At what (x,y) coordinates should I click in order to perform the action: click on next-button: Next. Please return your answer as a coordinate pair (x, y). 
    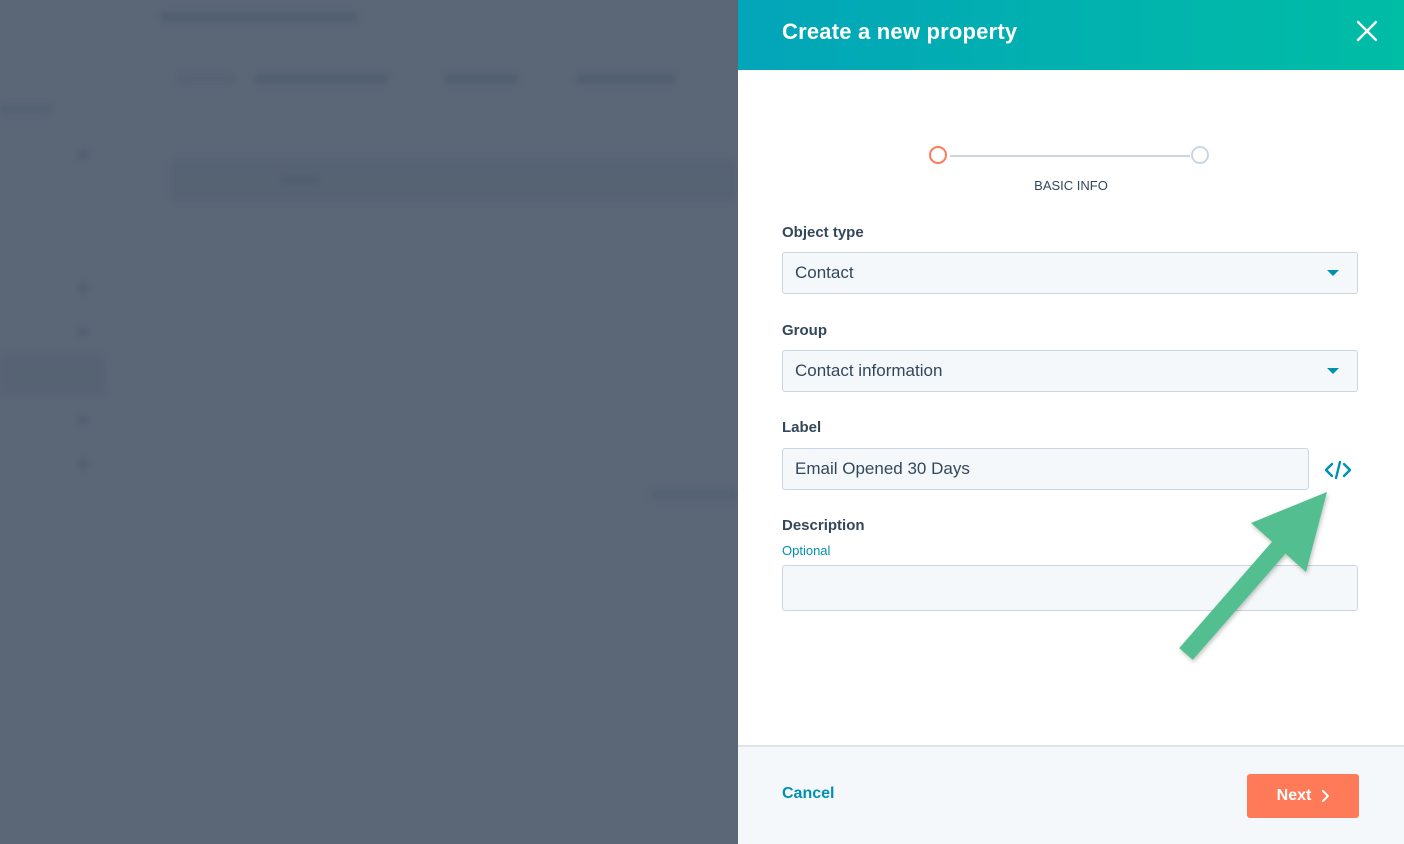
    Looking at the image, I should click on (1303, 796).